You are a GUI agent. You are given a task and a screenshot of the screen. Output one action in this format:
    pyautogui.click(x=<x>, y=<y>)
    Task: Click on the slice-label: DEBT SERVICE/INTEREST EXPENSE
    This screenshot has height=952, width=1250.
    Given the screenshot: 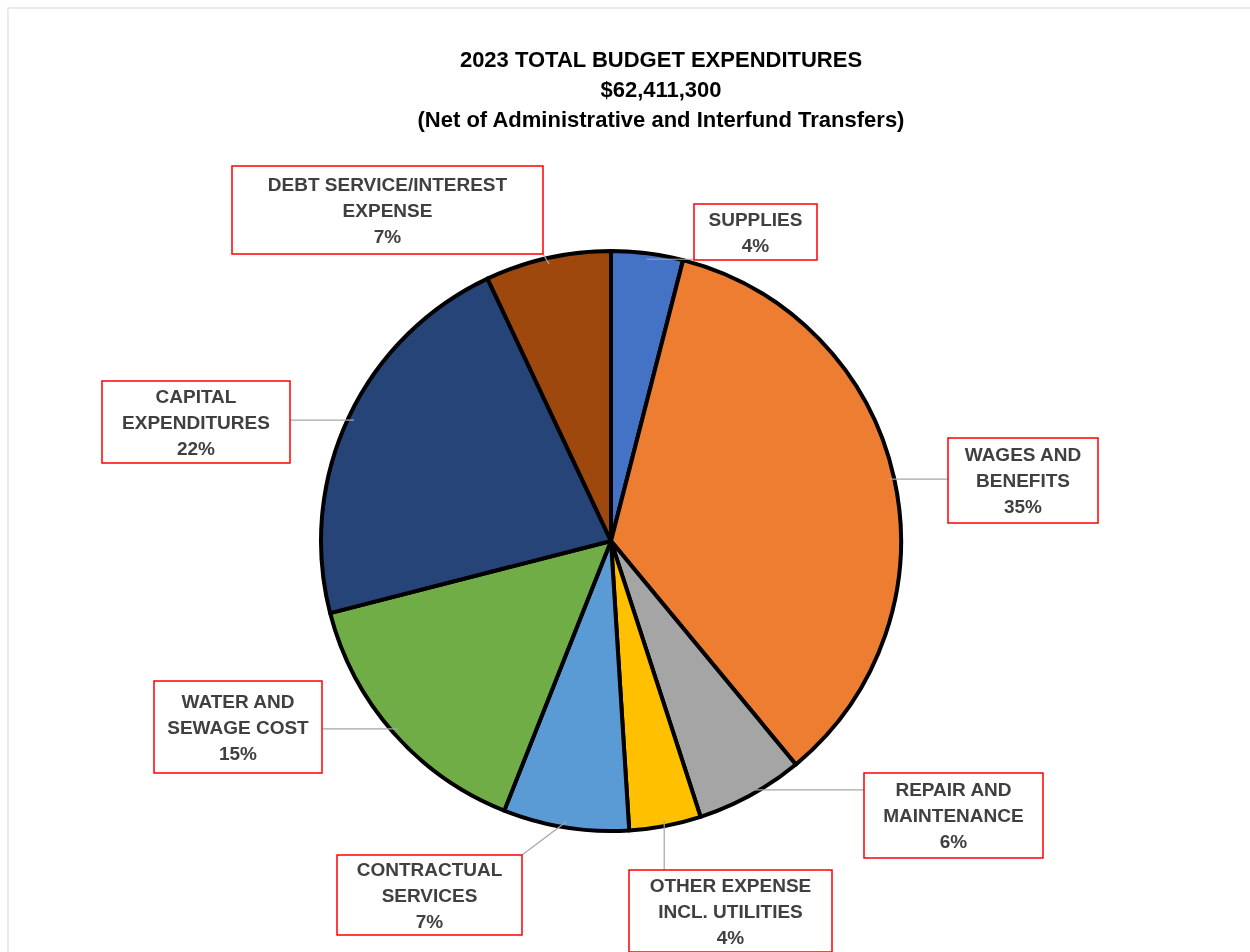 What is the action you would take?
    pyautogui.click(x=387, y=197)
    